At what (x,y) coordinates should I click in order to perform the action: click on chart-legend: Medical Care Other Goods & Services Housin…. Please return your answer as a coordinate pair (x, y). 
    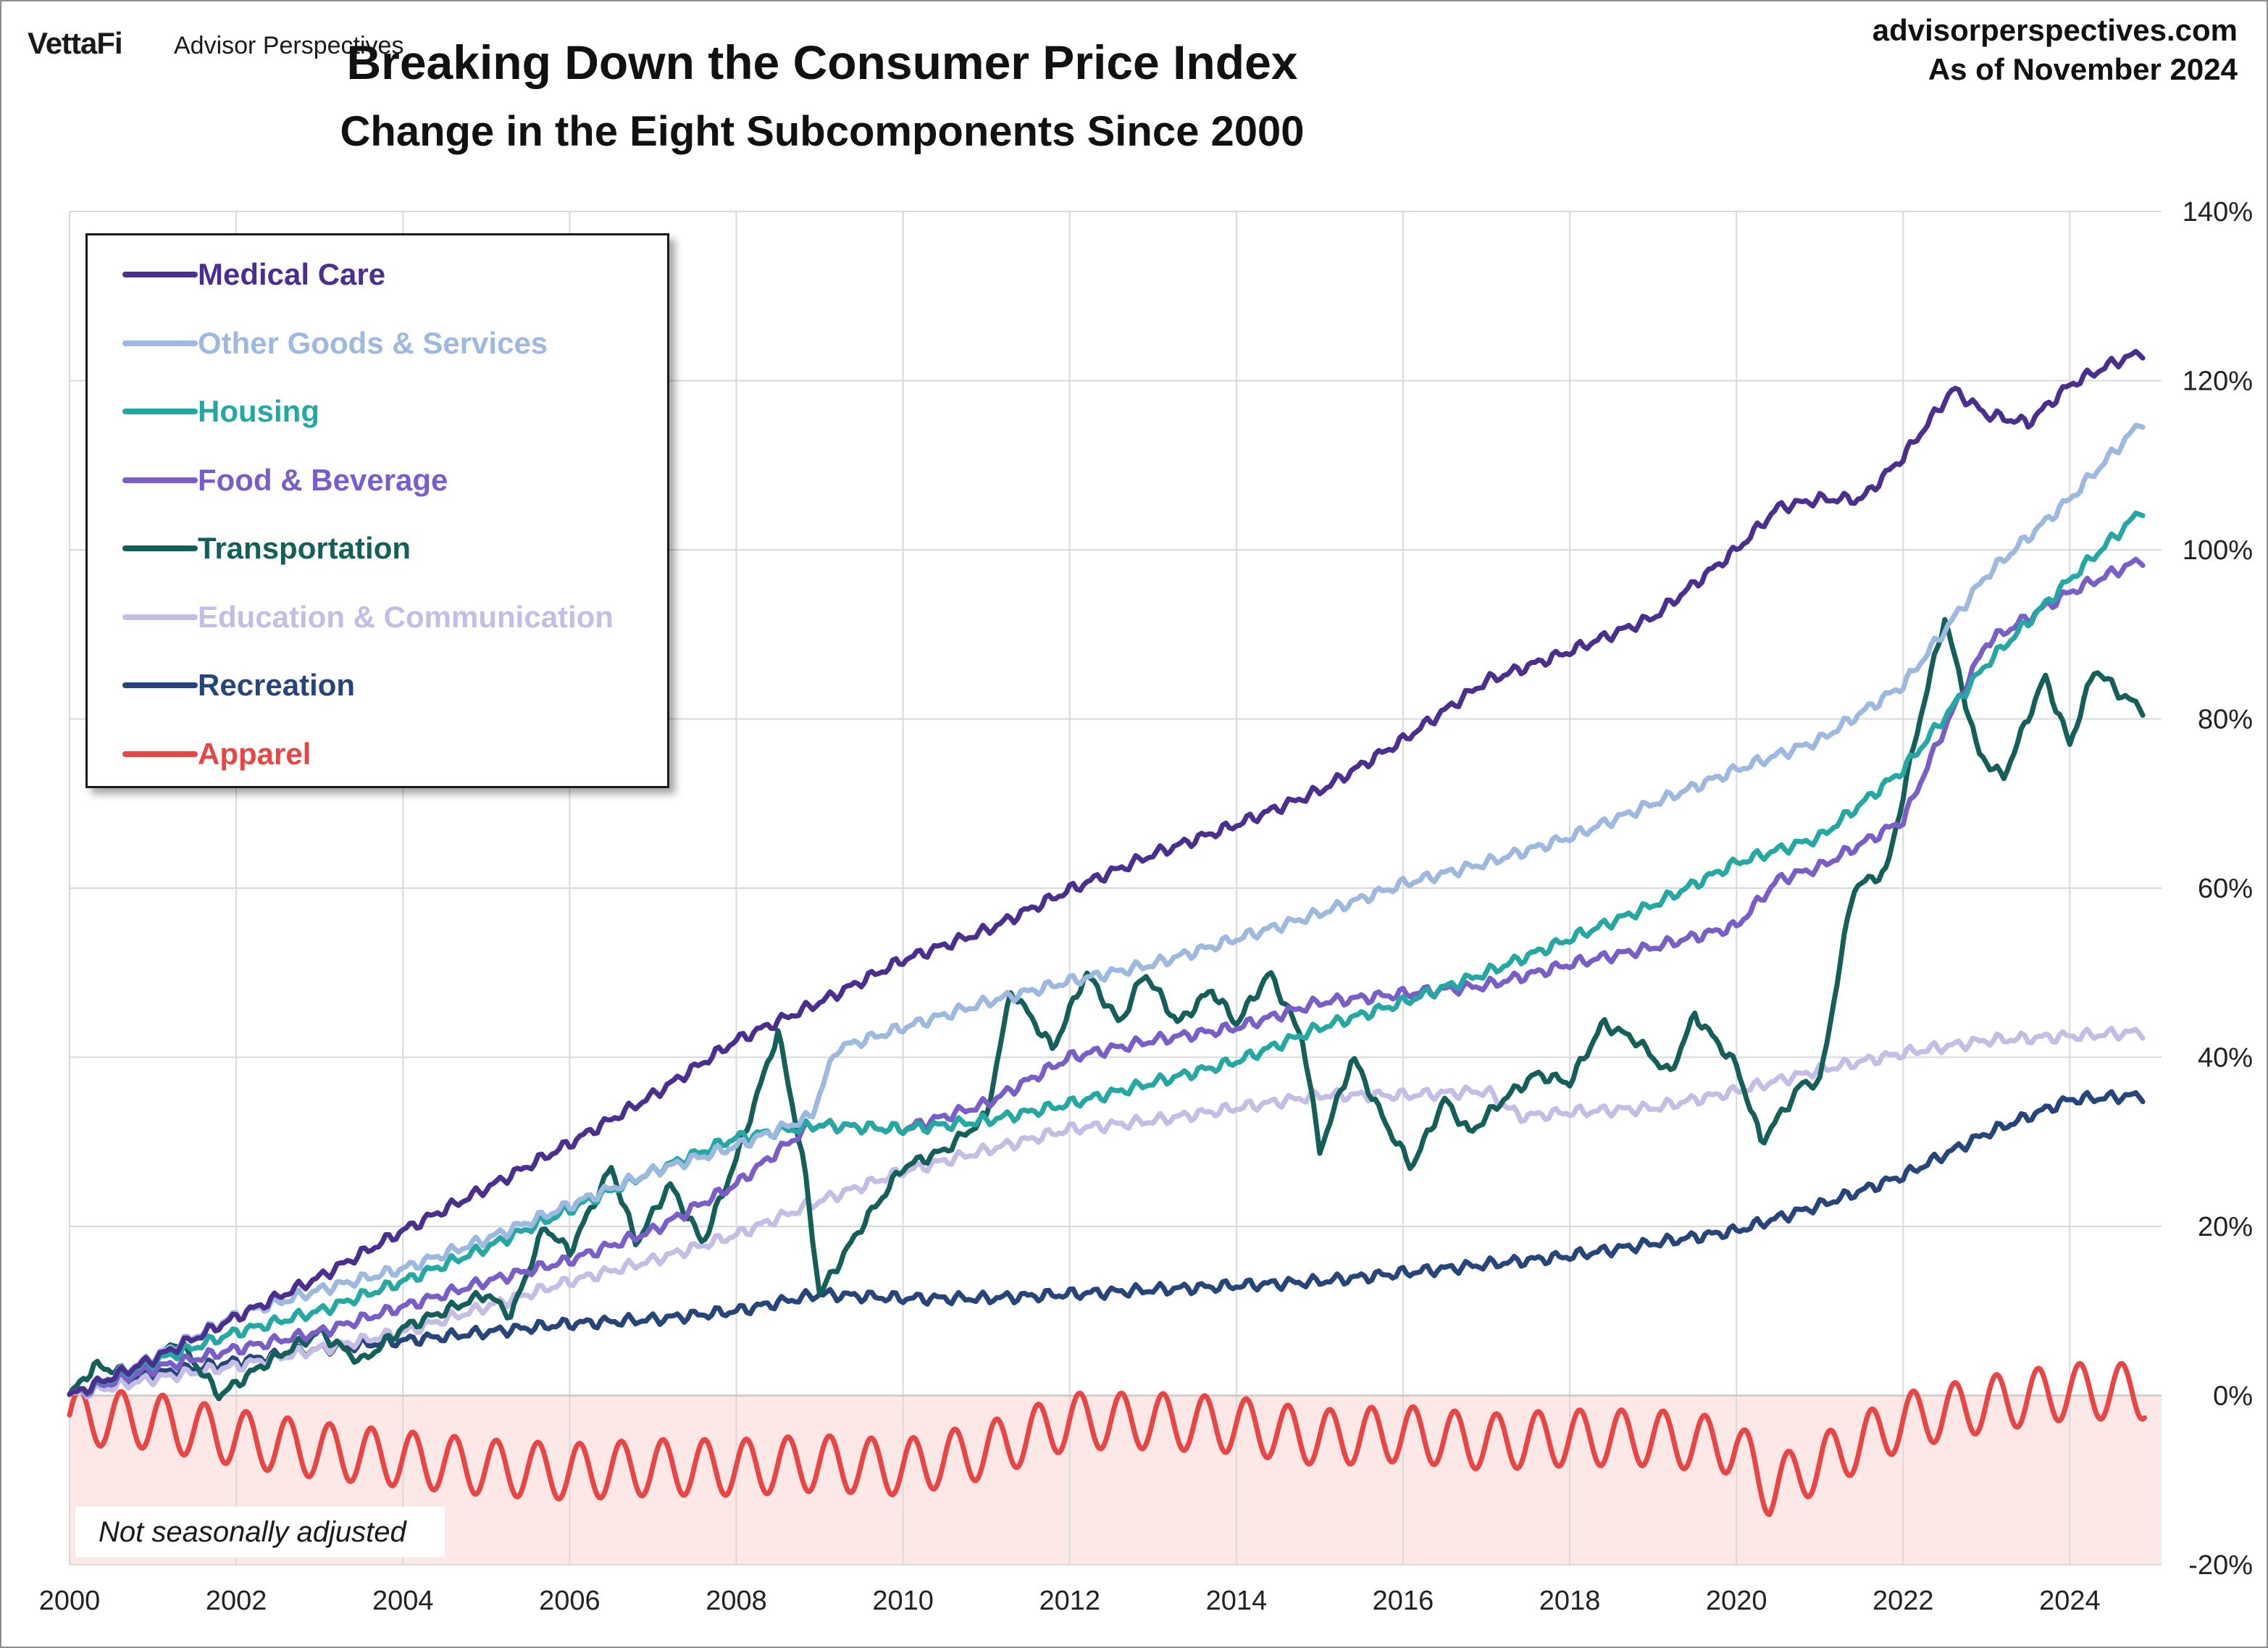
    Looking at the image, I should click on (377, 510).